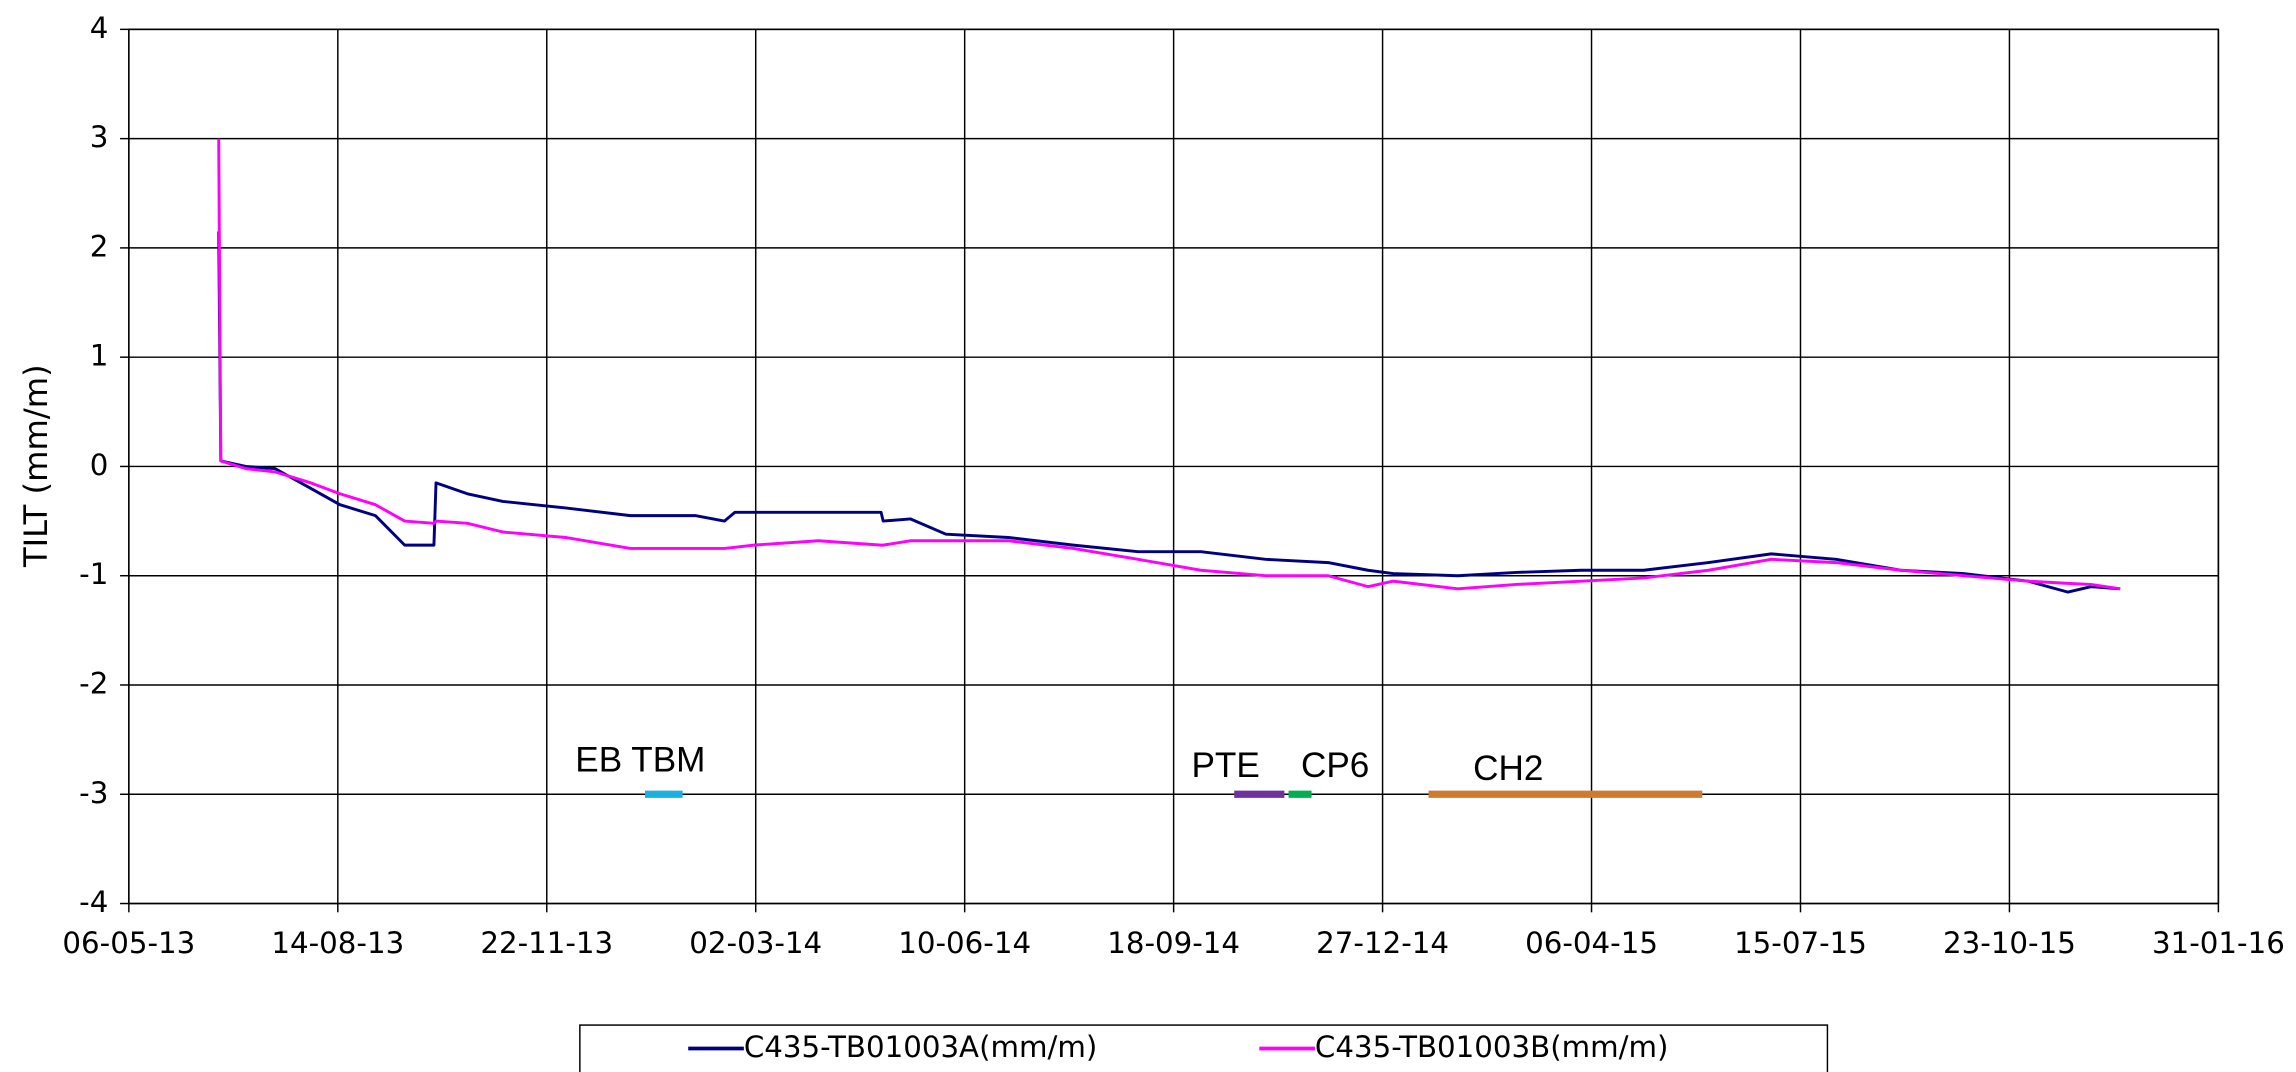 Image resolution: width=2296 pixels, height=1072 pixels. Describe the element at coordinates (36, 466) in the screenshot. I see `y-axis-label: TILT (mm/m)` at that location.